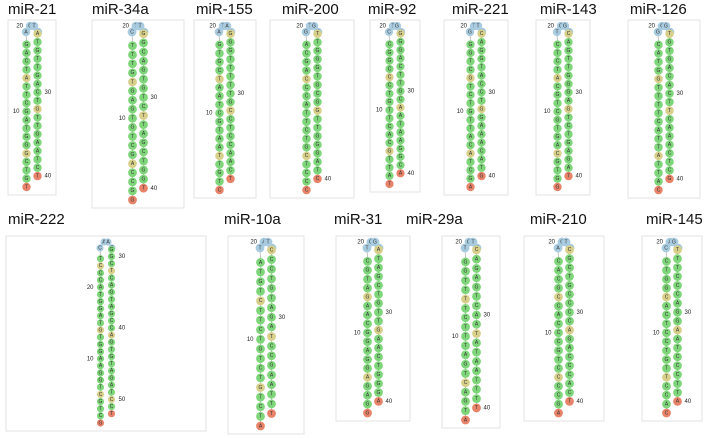 Image resolution: width=708 pixels, height=438 pixels. Describe the element at coordinates (90, 359) in the screenshot. I see `position-label: 10` at that location.